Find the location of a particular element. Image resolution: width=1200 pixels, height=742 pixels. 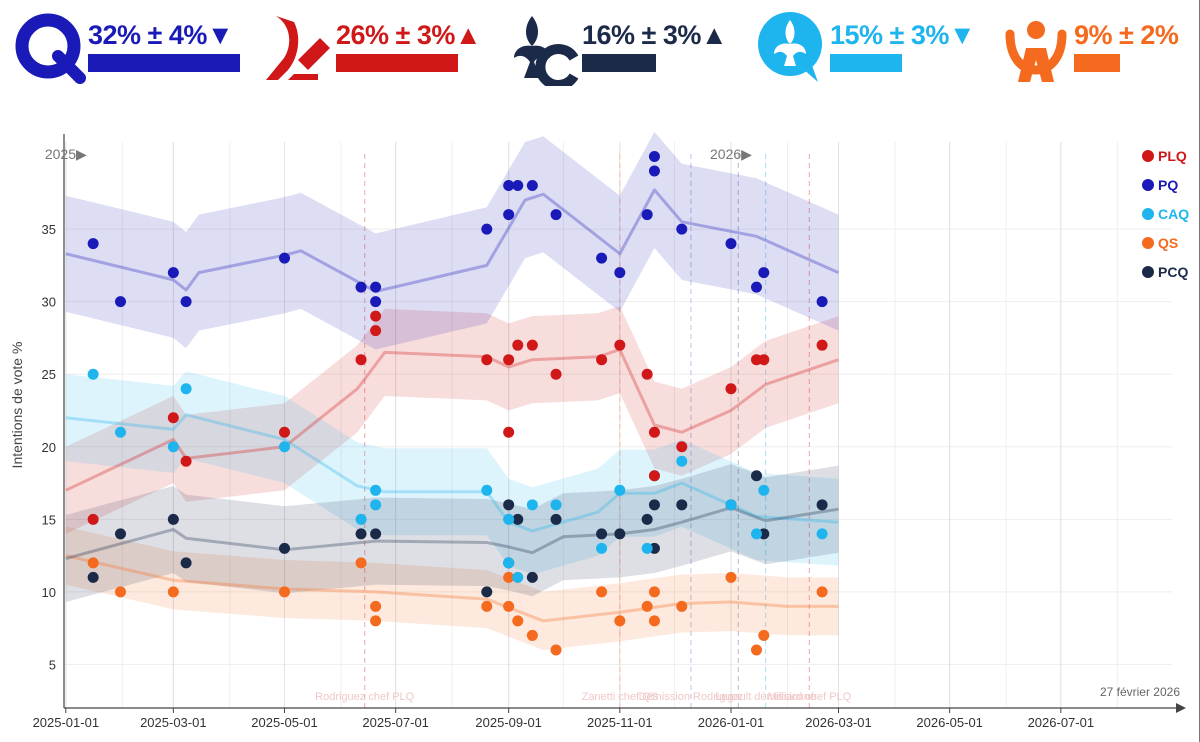

party-summary-pq: 32% ± 4%▼ is located at coordinates (125, 50).